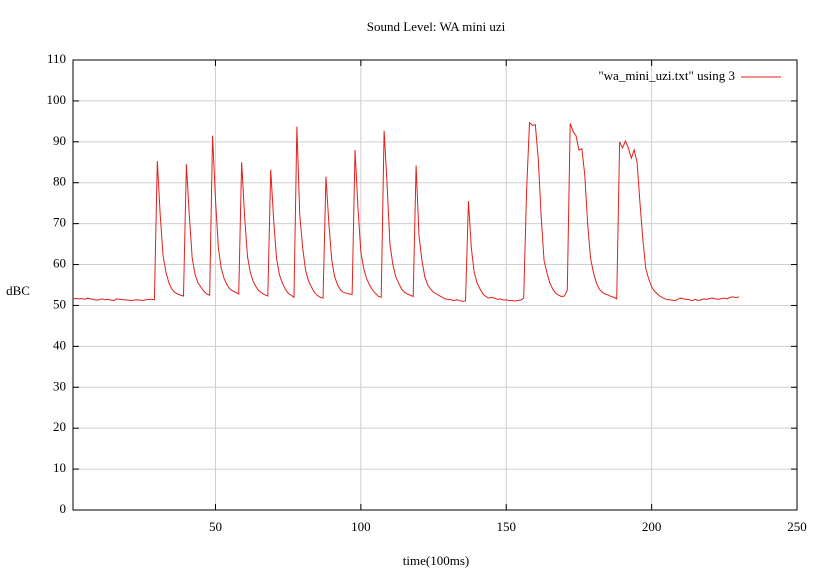 The image size is (822, 577). I want to click on y-tick-label: 70, so click(59, 222).